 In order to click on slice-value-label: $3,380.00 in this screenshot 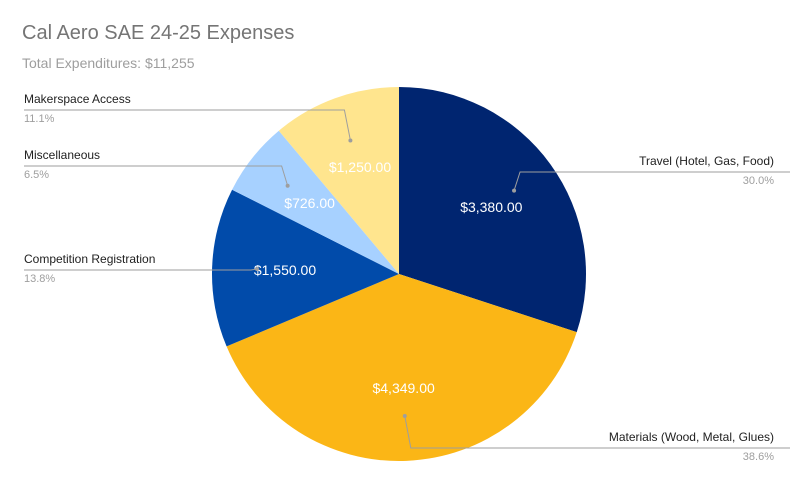, I will do `click(491, 207)`.